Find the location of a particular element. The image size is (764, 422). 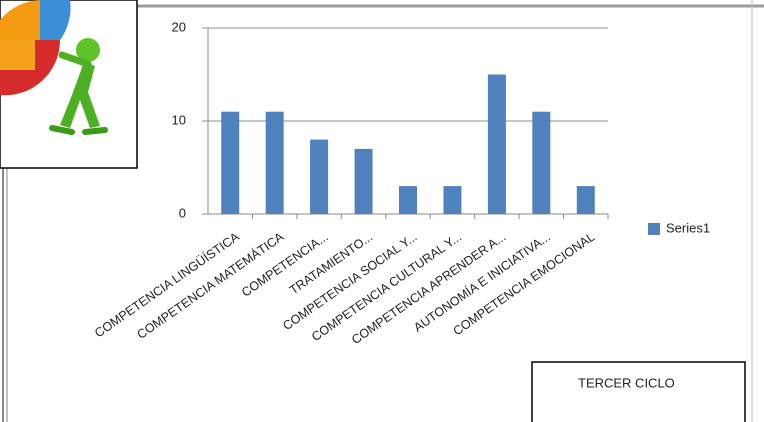

legend-swatch is located at coordinates (654, 229).